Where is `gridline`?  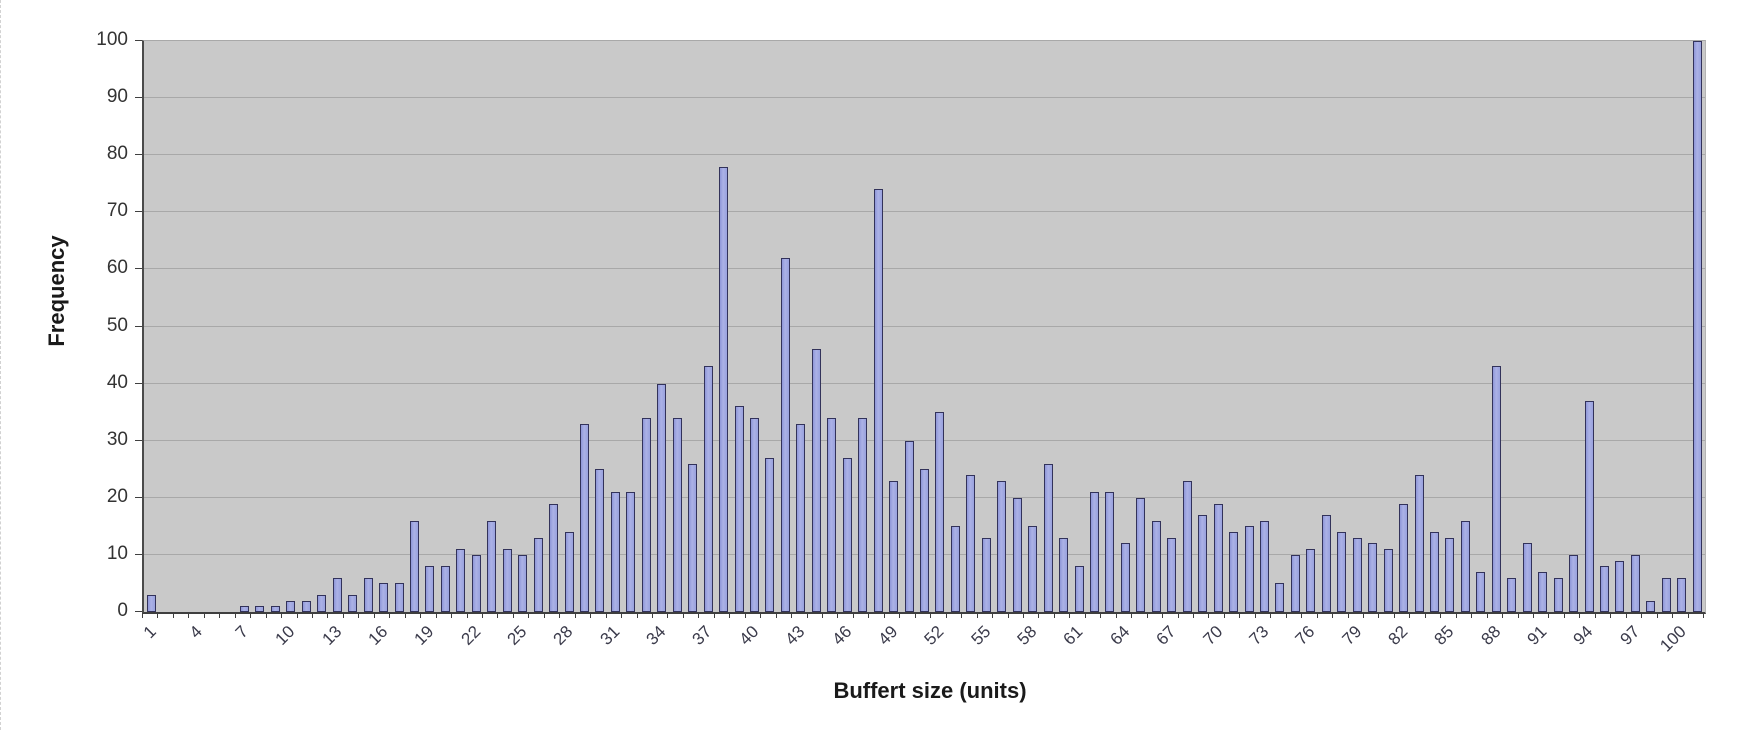
gridline is located at coordinates (924, 383).